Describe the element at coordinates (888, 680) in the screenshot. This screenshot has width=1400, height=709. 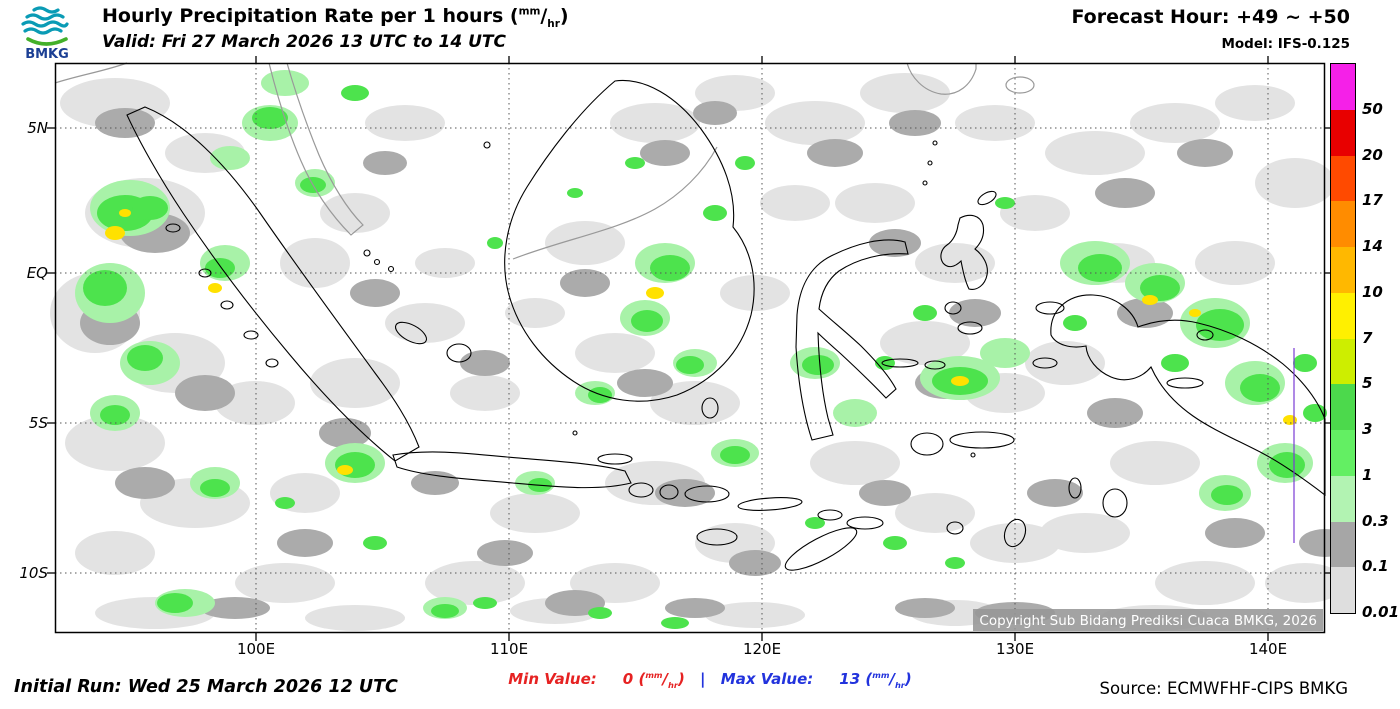
I see `max-value-unit: (mm/hr)` at that location.